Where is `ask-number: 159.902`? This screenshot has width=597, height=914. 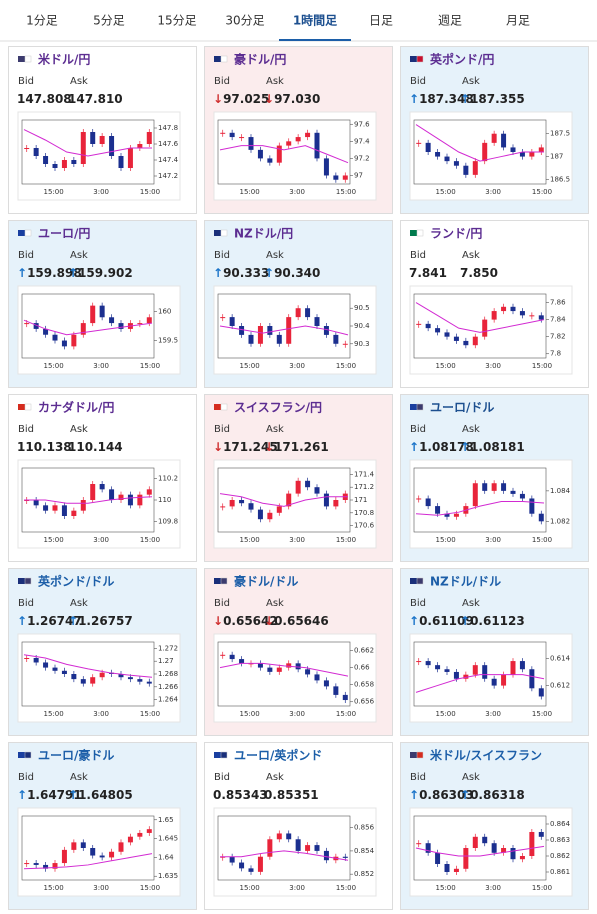
ask-number: 159.902 is located at coordinates (105, 273).